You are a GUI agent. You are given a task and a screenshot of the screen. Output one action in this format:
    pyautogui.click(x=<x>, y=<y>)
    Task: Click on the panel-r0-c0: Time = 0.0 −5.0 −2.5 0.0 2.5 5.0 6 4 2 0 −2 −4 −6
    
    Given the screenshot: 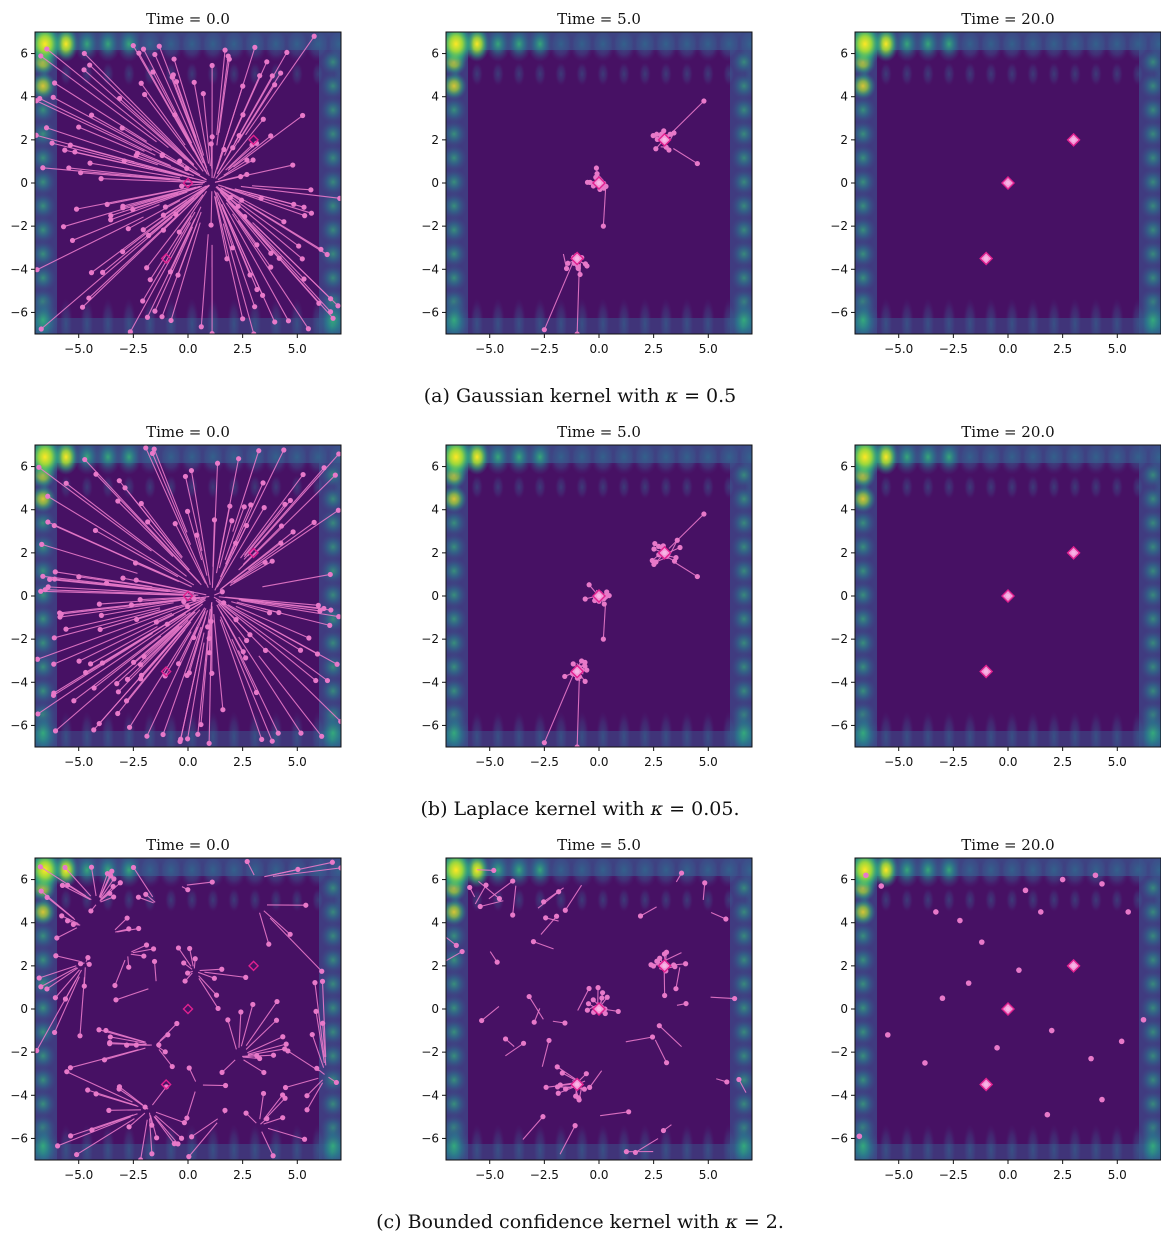 What is the action you would take?
    pyautogui.click(x=176, y=183)
    